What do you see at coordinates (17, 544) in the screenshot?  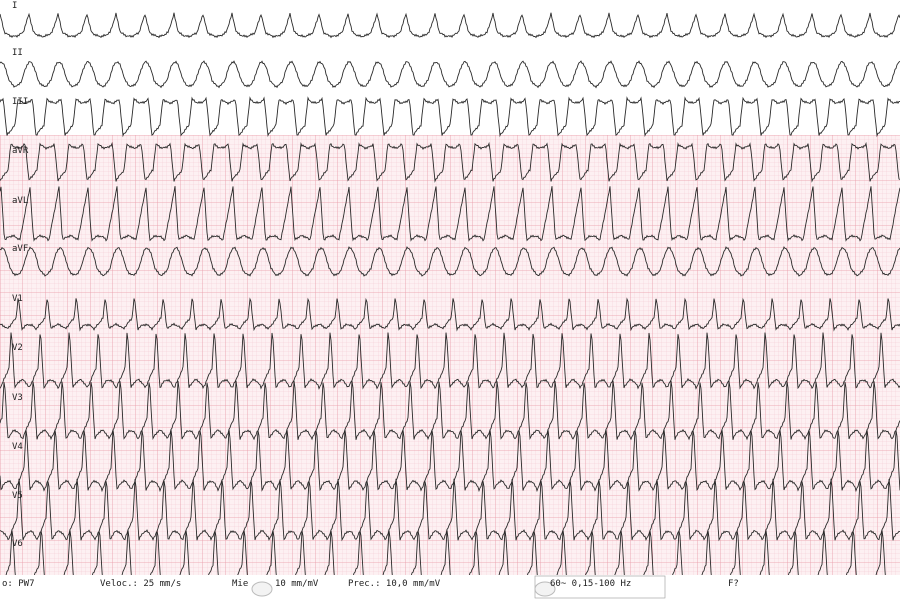 I see `lead-label: V6` at bounding box center [17, 544].